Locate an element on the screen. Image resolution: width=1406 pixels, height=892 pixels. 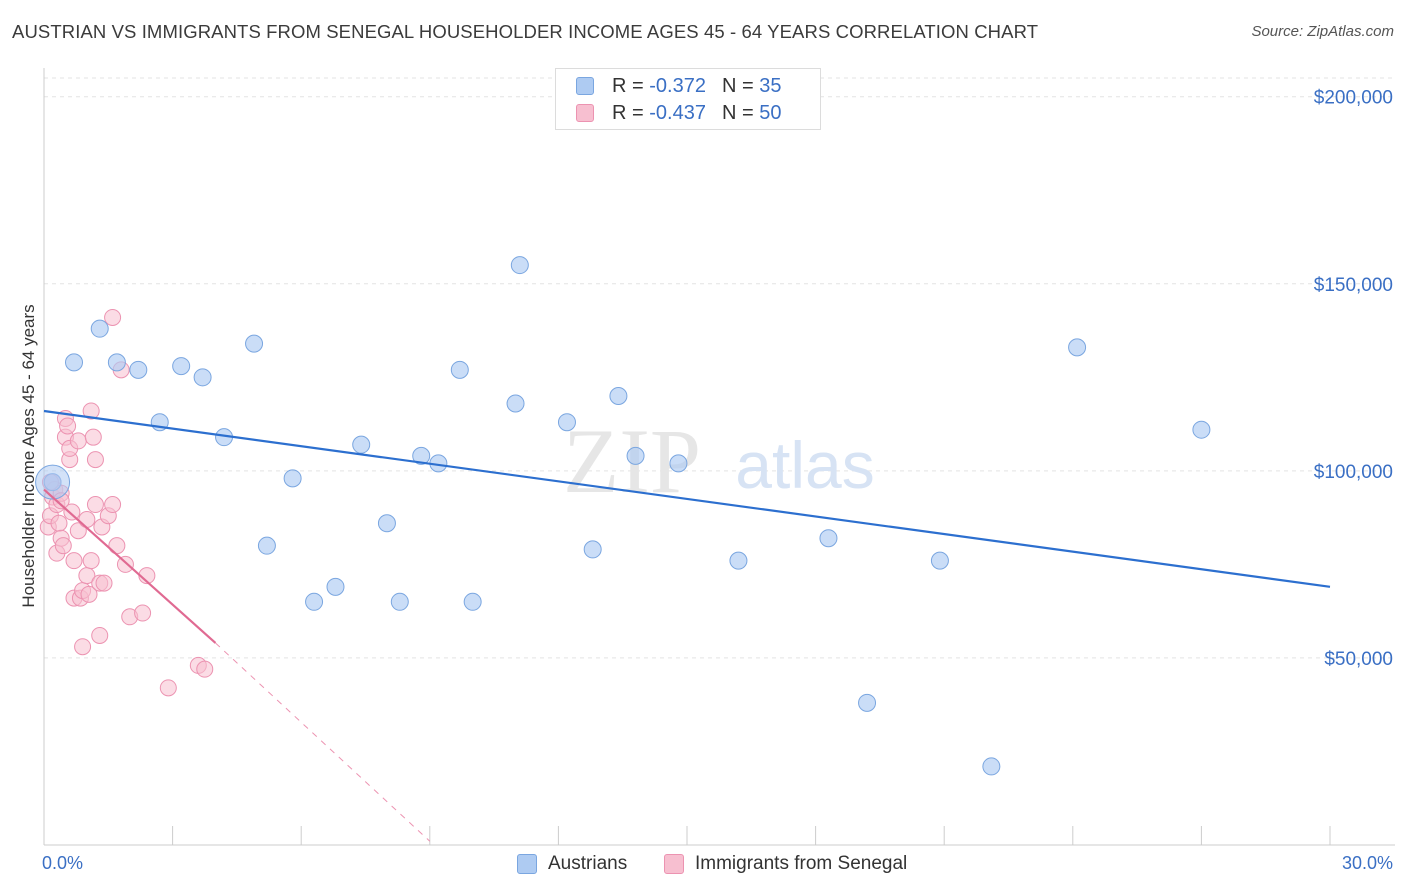
correlation-legend: R = -0.372 N = 35 R = -0.437 N = 50 is located at coordinates (688, 99).